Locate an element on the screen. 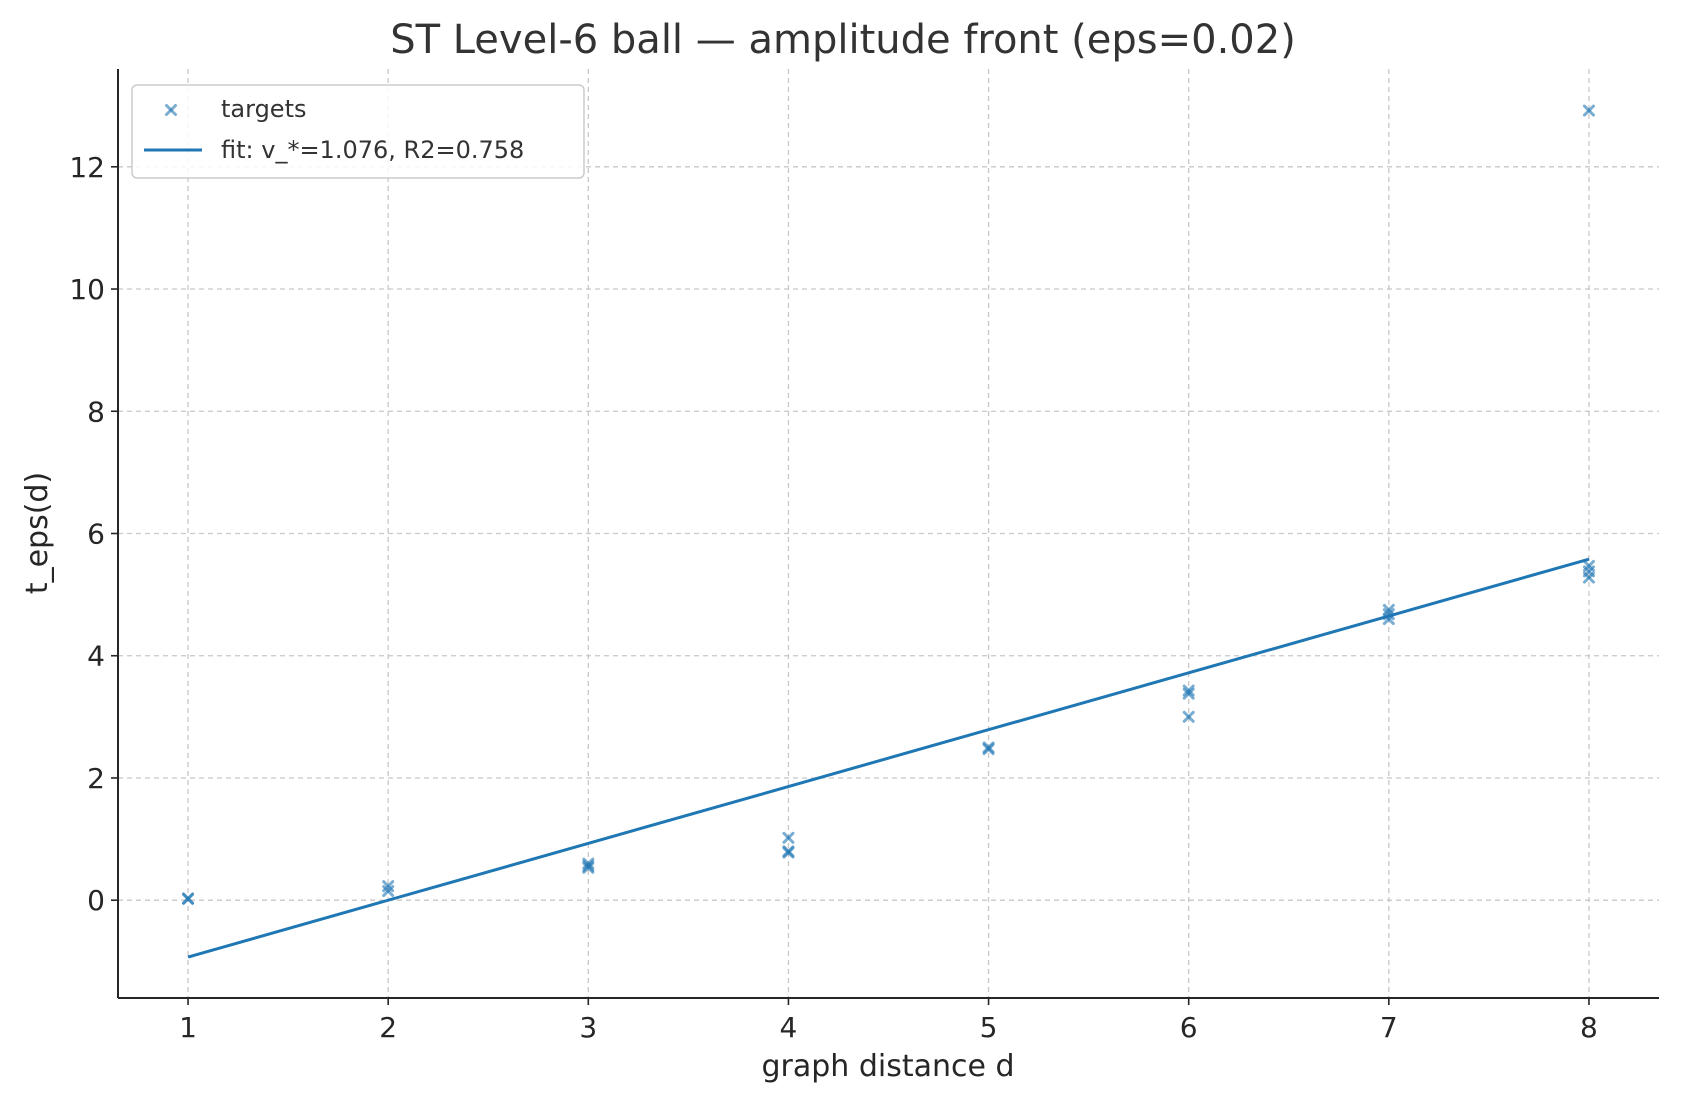 The height and width of the screenshot is (1101, 1687). x-tick-label: 3 is located at coordinates (588, 1027).